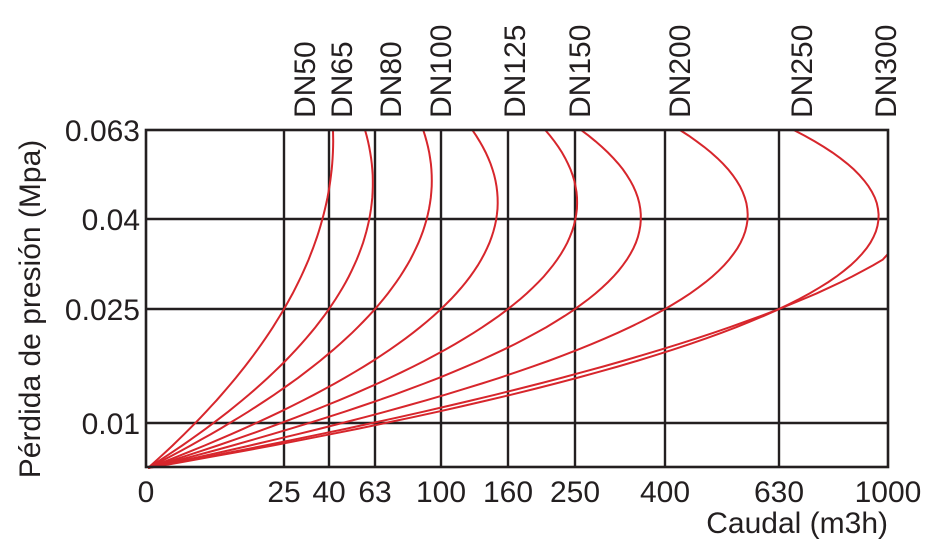 This screenshot has height=547, width=933. Describe the element at coordinates (515, 71) in the screenshot. I see `series-label-dn125: DN125` at that location.